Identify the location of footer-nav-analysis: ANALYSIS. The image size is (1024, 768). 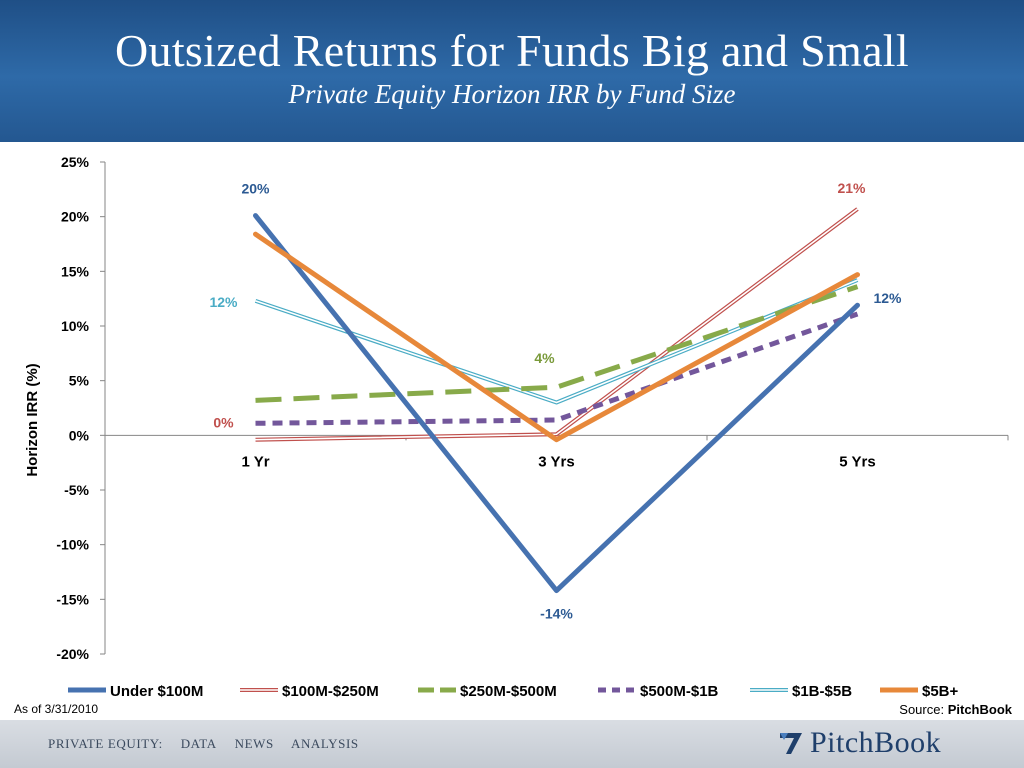
(324, 743).